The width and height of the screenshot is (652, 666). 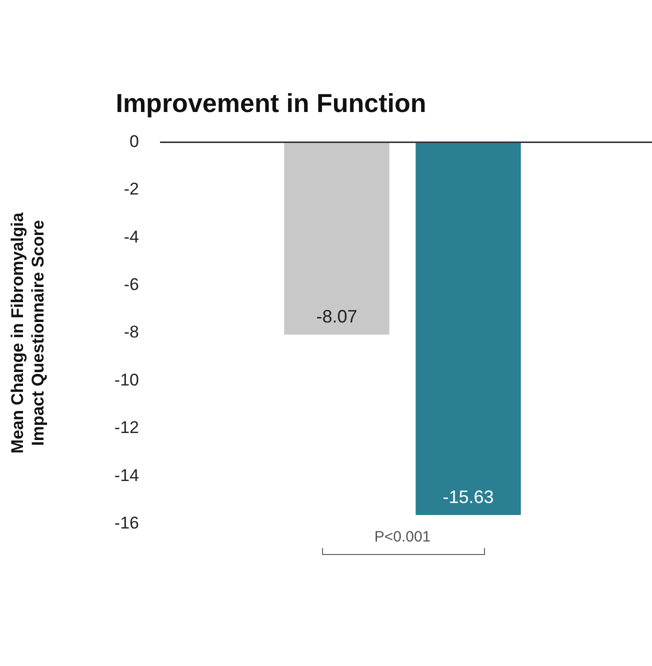 I want to click on y-tick-label: -2, so click(x=131, y=189).